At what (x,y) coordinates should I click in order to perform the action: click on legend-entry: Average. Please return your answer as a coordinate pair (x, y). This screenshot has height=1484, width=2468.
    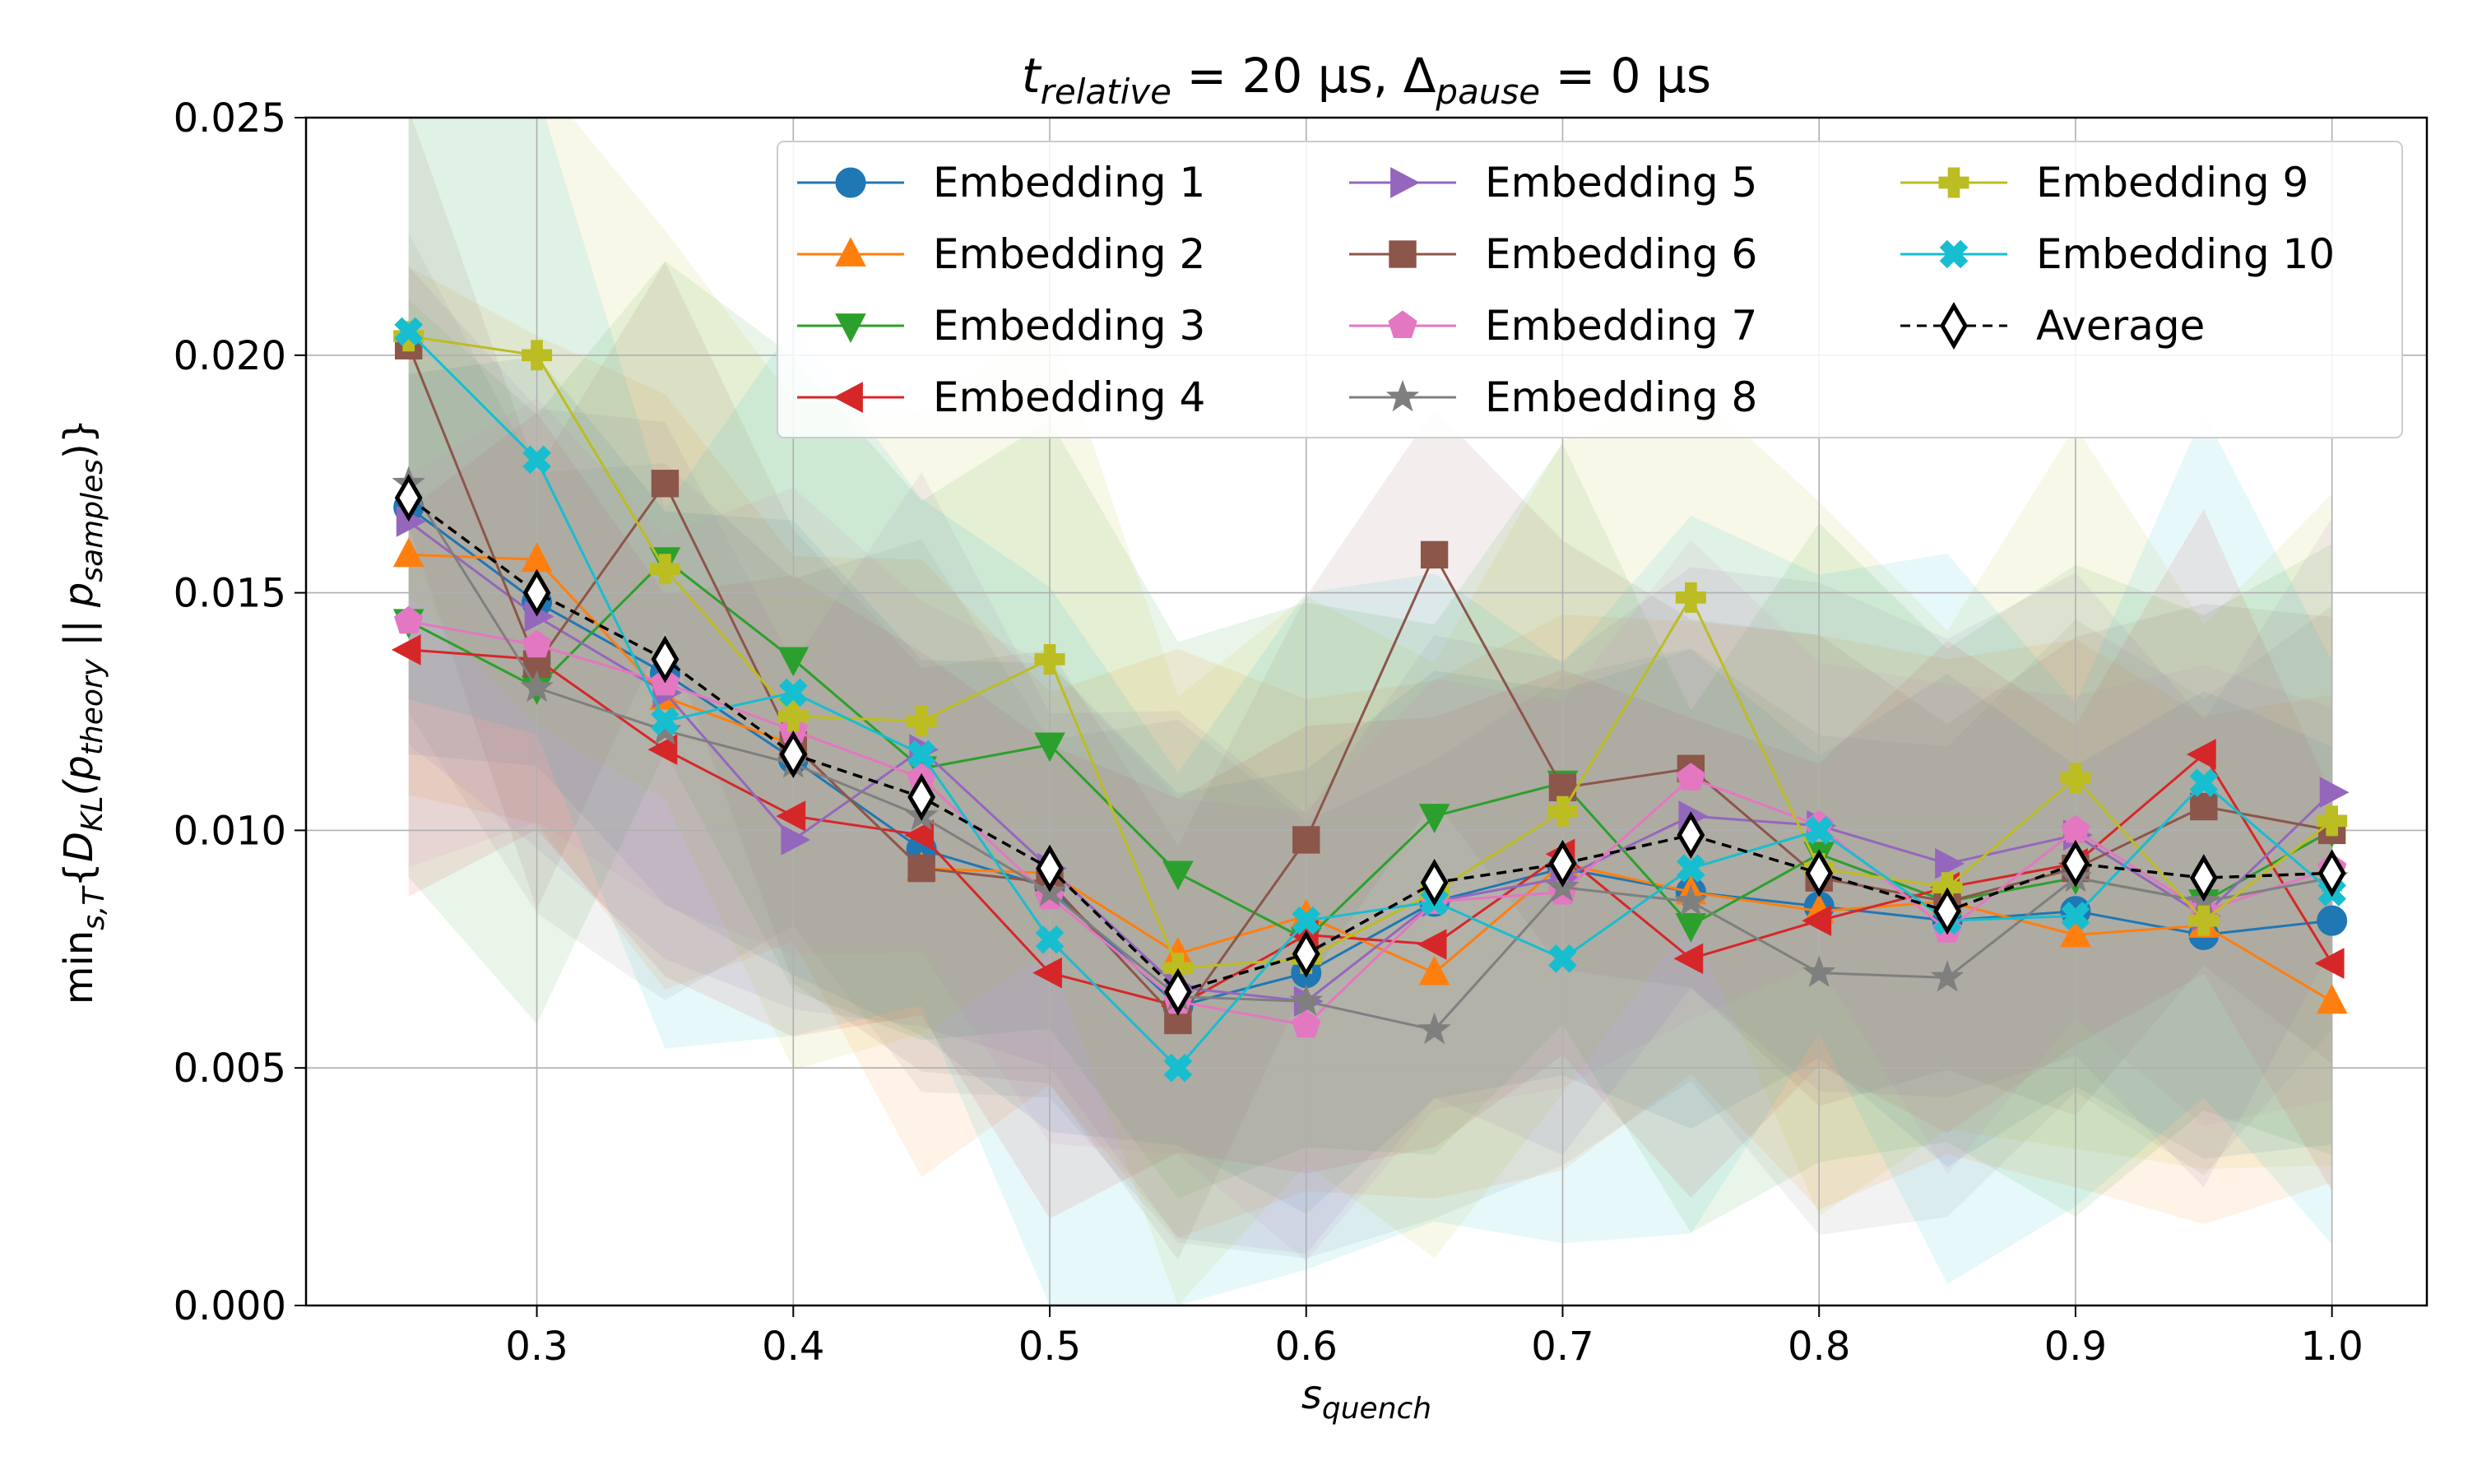
    Looking at the image, I should click on (2052, 326).